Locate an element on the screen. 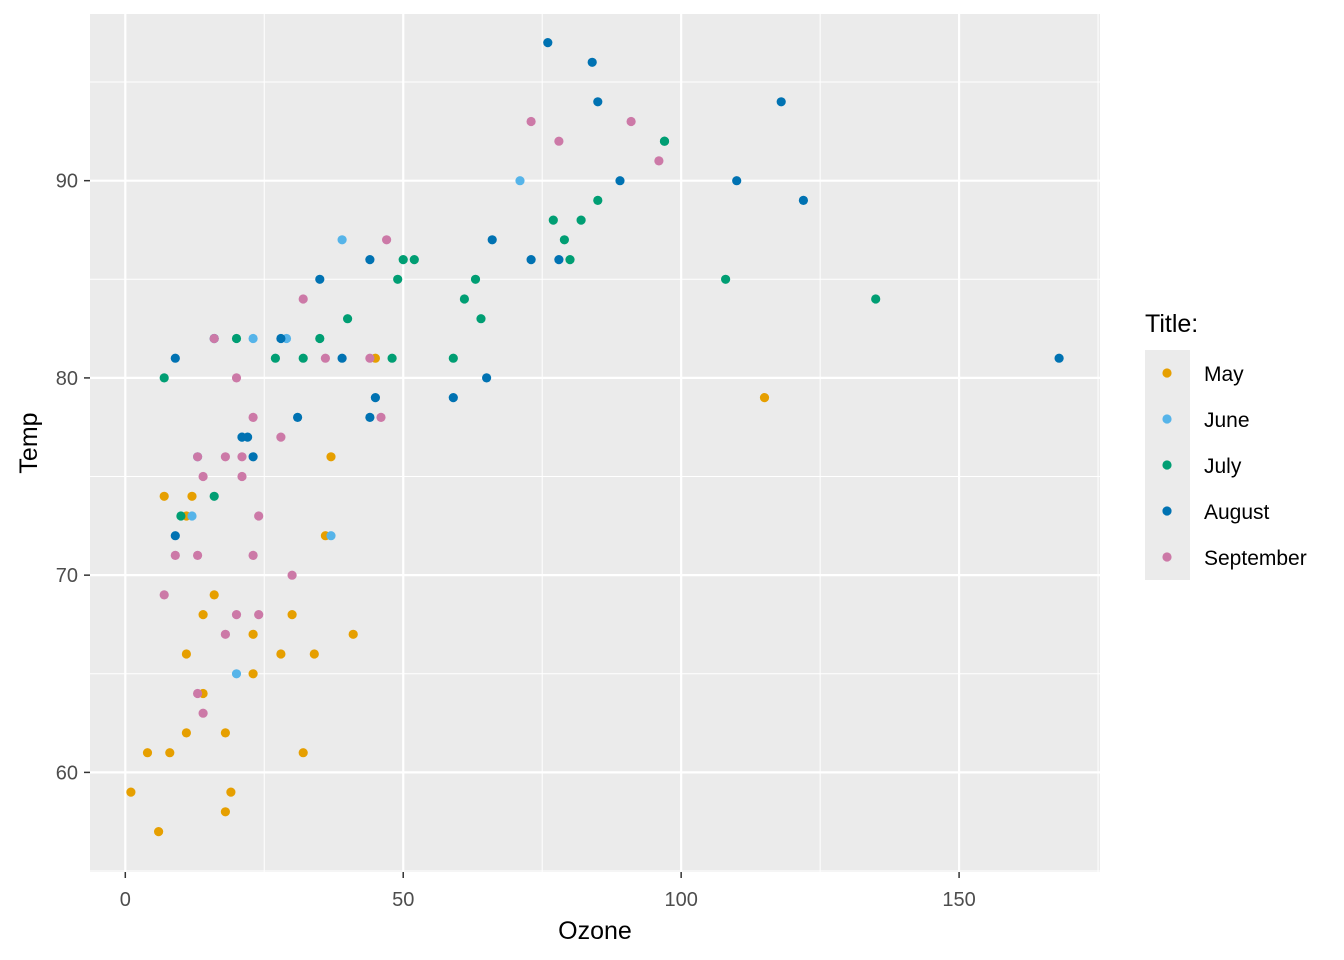 This screenshot has width=1344, height=960. y-tick-label: 60 is located at coordinates (67, 773).